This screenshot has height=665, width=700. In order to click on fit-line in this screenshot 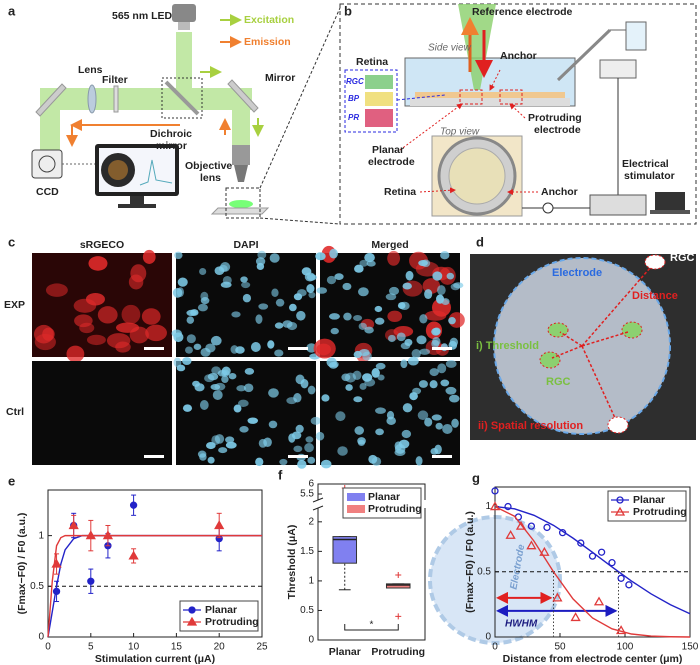, I will do `click(592, 571)`.